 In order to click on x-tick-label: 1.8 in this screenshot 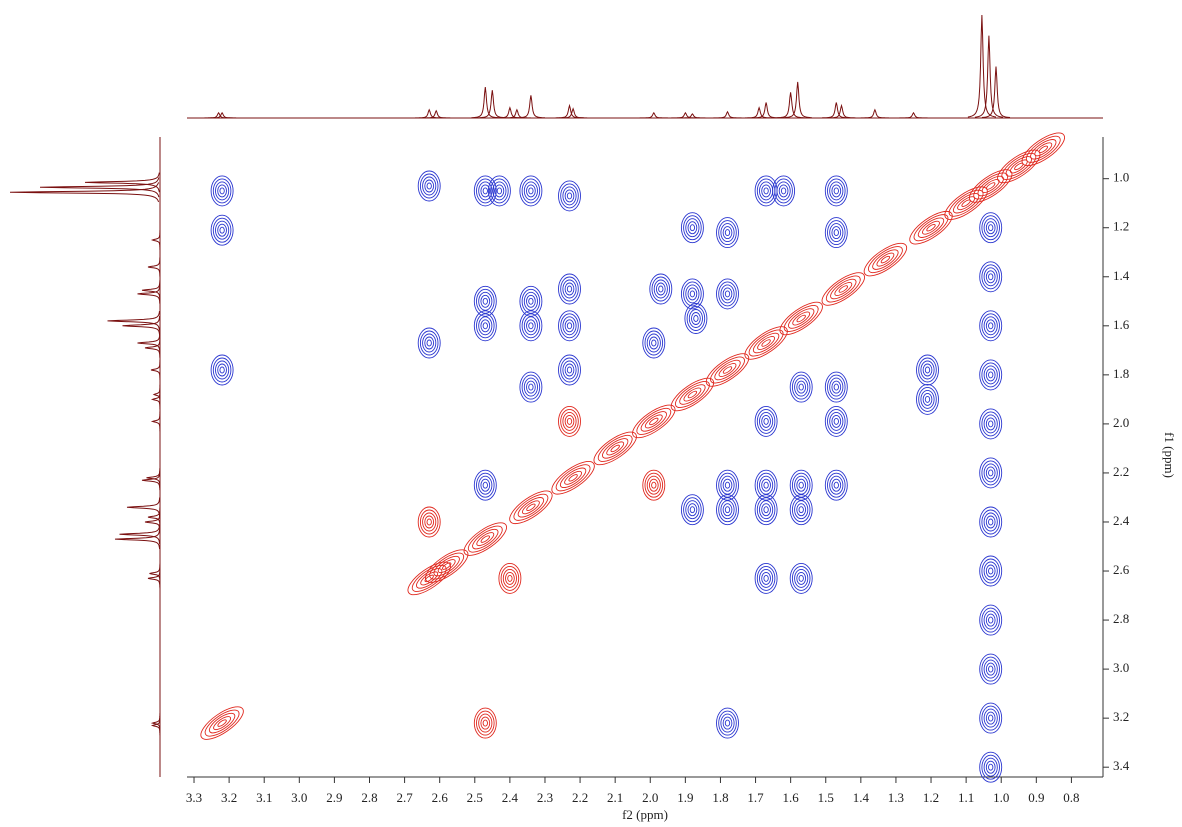, I will do `click(720, 797)`.